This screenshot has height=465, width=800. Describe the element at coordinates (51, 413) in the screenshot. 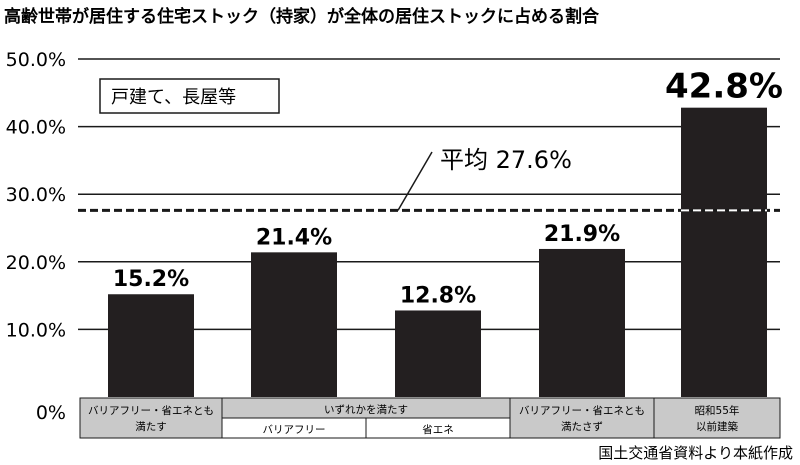

I see `y-tick-label: 0%` at that location.